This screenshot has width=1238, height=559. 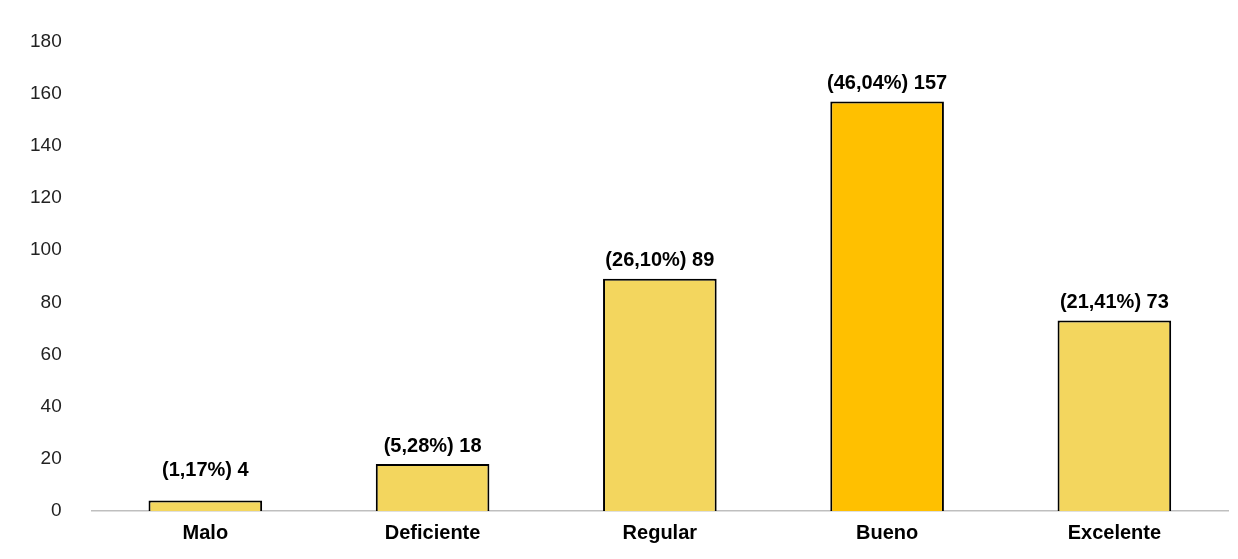 I want to click on data-label: (5,28%) 18, so click(x=432, y=444).